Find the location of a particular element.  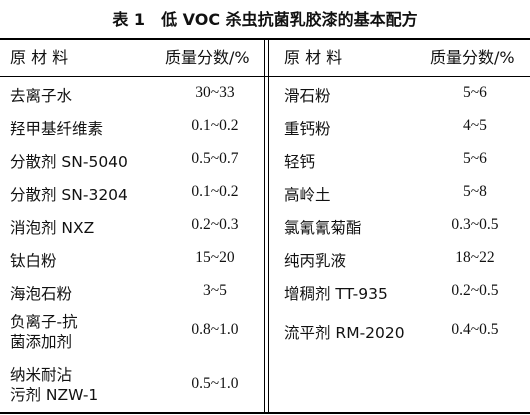

left-fraction-1: 30~33 is located at coordinates (215, 92).